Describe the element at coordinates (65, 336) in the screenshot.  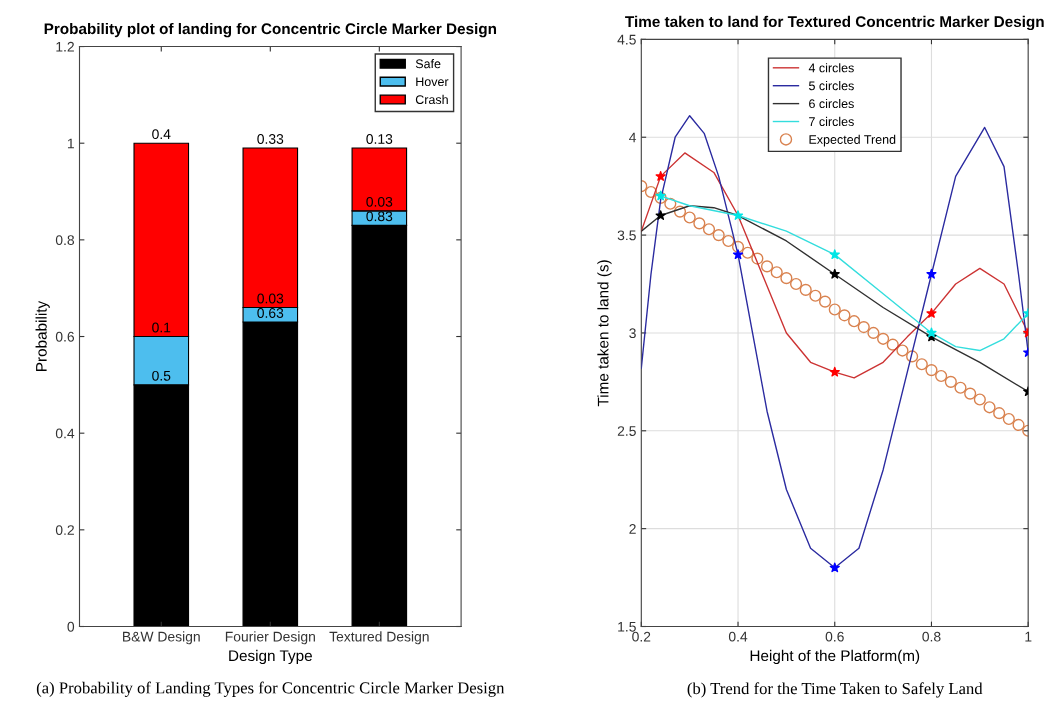
I see `y-tick-label: 0.6` at that location.